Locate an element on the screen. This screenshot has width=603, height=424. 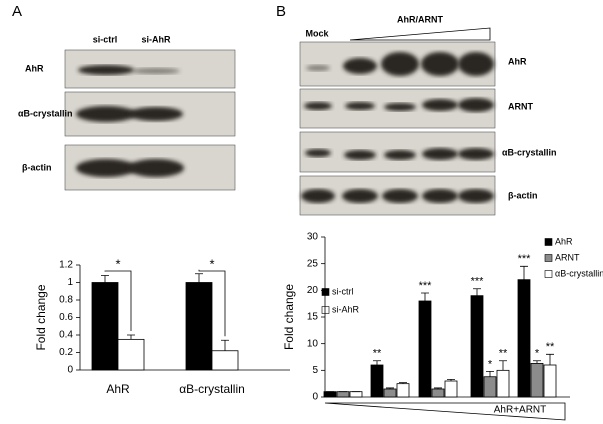
lane-label: si-ctrl is located at coordinates (105, 39).